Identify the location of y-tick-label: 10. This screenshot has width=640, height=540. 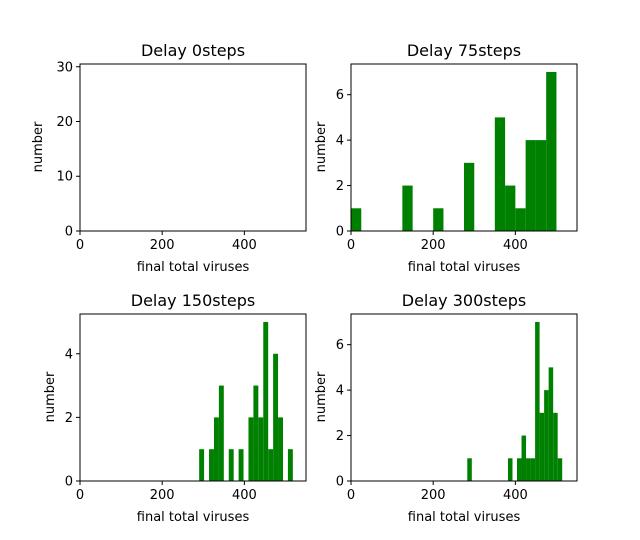
(64, 177).